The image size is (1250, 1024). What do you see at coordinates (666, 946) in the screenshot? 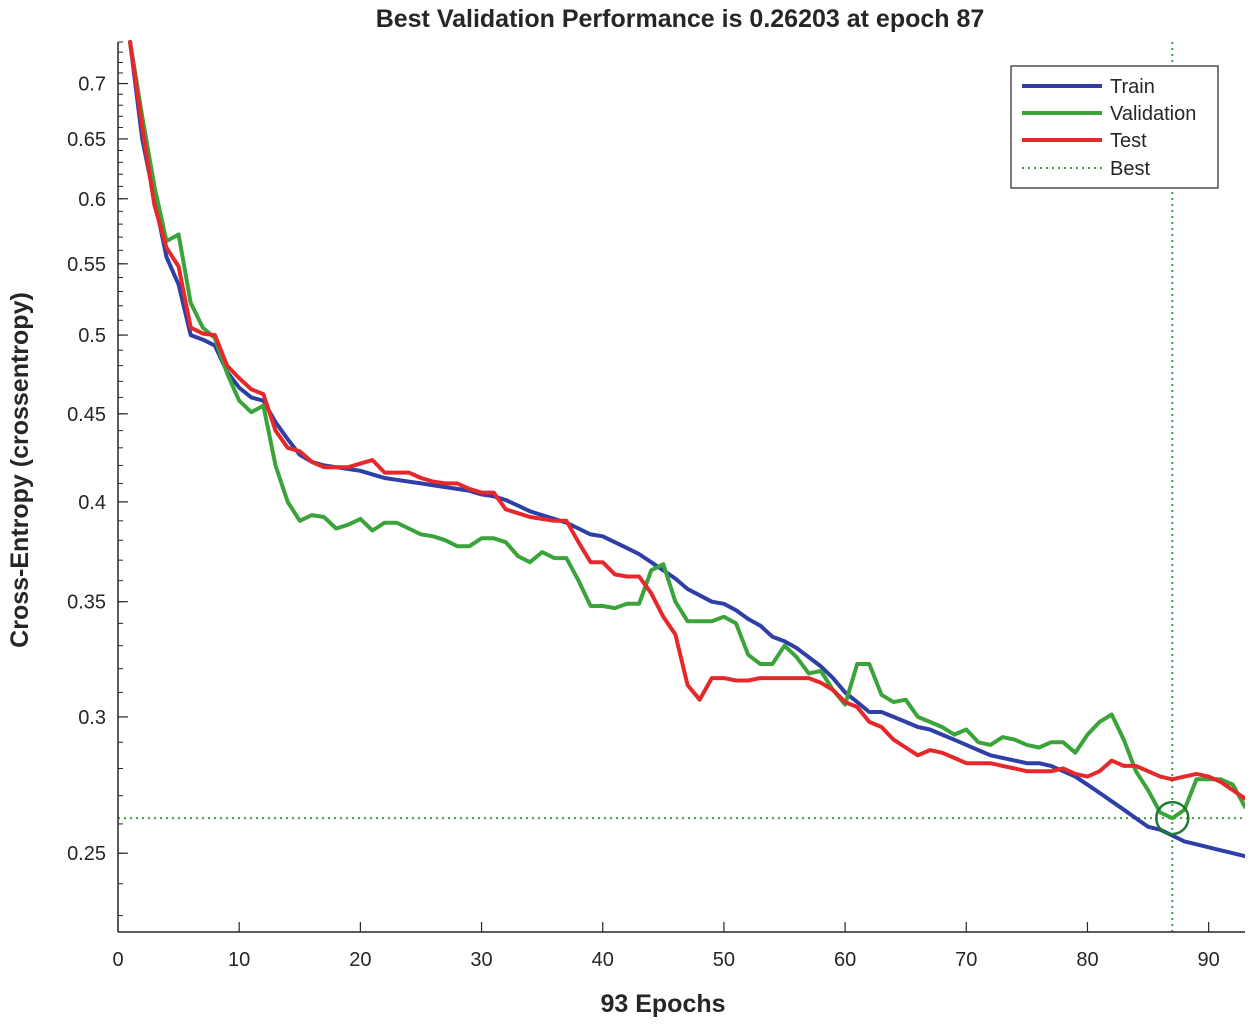
I see `x-axis-ticks: 0 10 20 30 40 50 60 70 80 90` at bounding box center [666, 946].